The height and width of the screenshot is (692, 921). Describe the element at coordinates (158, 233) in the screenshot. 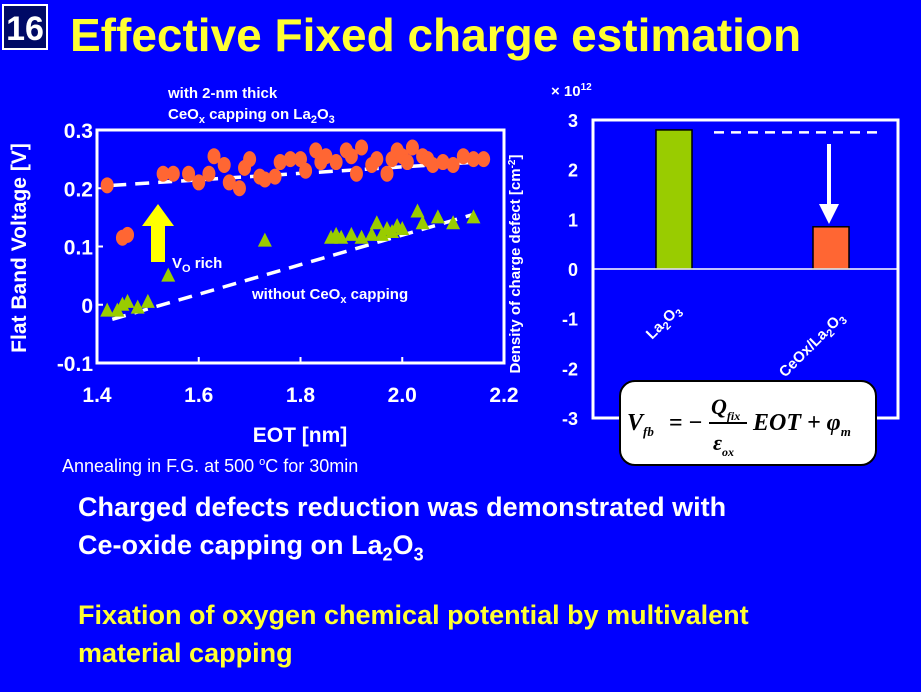

I see `vo-rich-up-arrow` at that location.